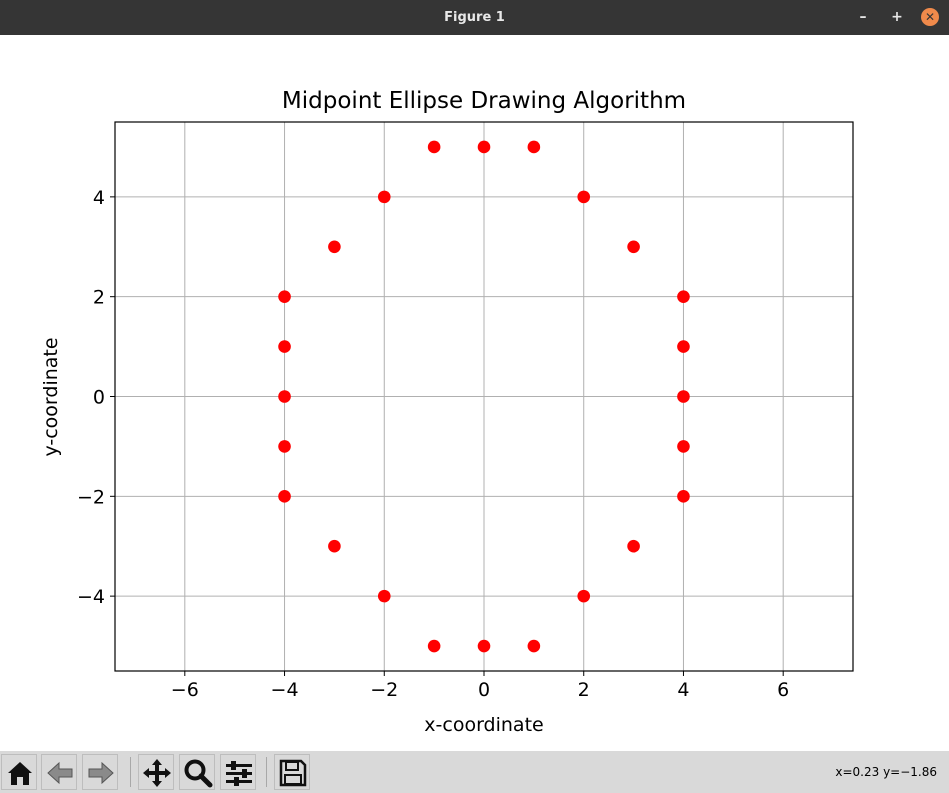 The width and height of the screenshot is (949, 793). I want to click on y-tick-label: 2, so click(99, 298).